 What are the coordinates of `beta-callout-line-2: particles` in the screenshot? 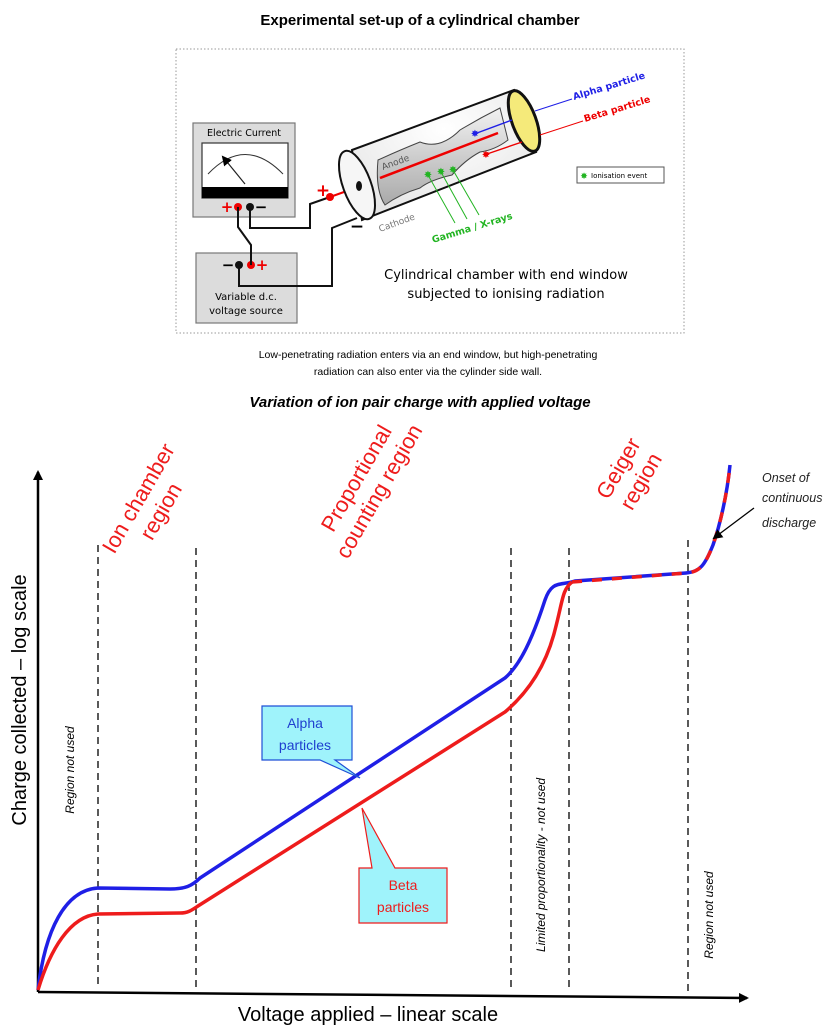 It's located at (403, 907).